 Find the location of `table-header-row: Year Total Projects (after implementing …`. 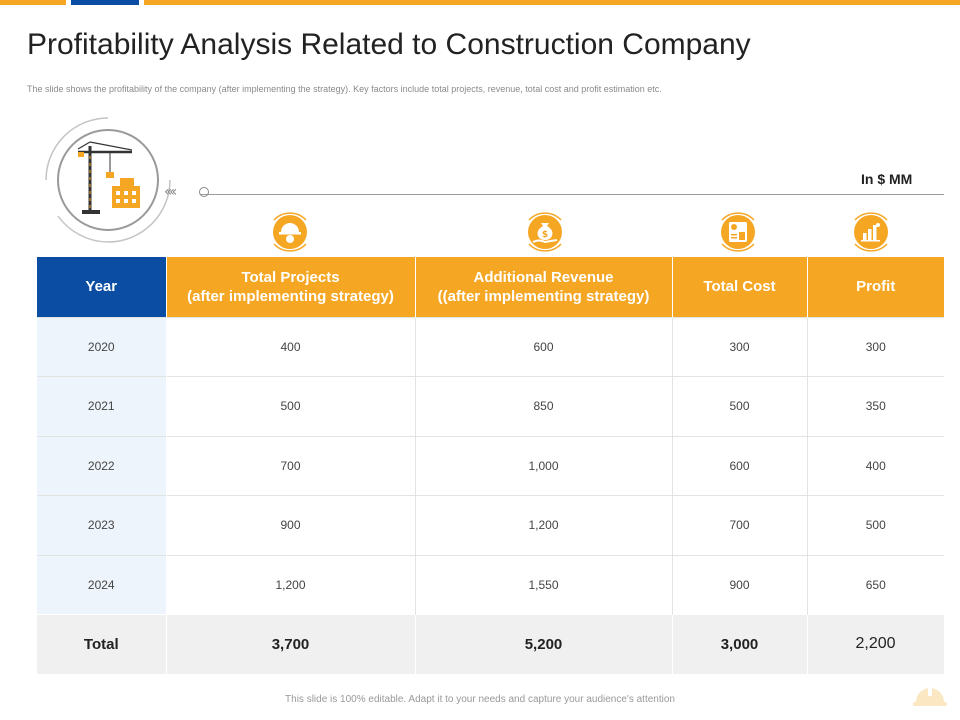

table-header-row: Year Total Projects (after implementing … is located at coordinates (490, 287).